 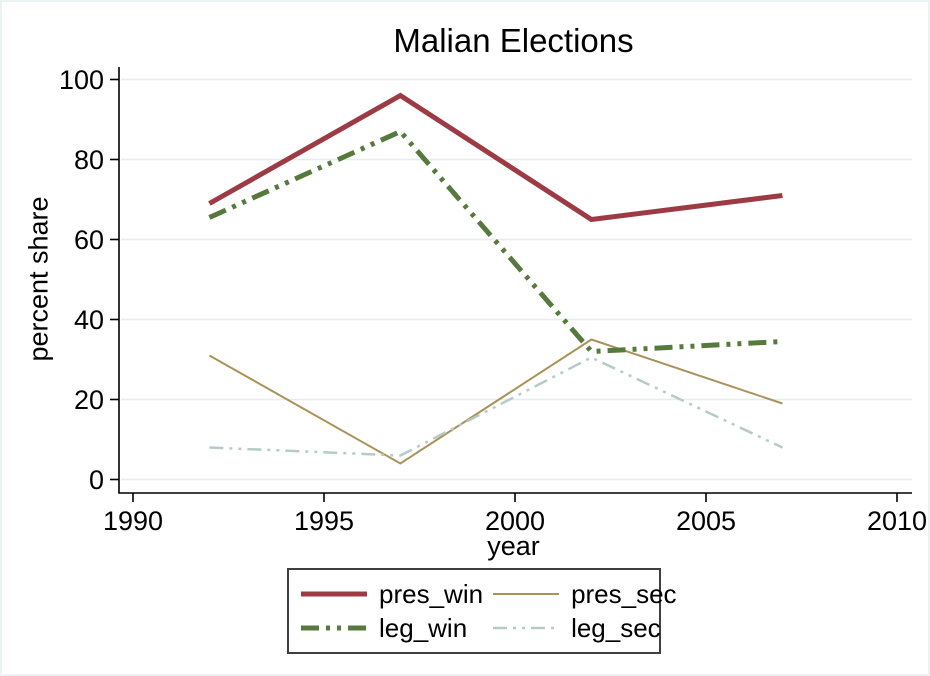 I want to click on svg-text: 2005, so click(x=706, y=521).